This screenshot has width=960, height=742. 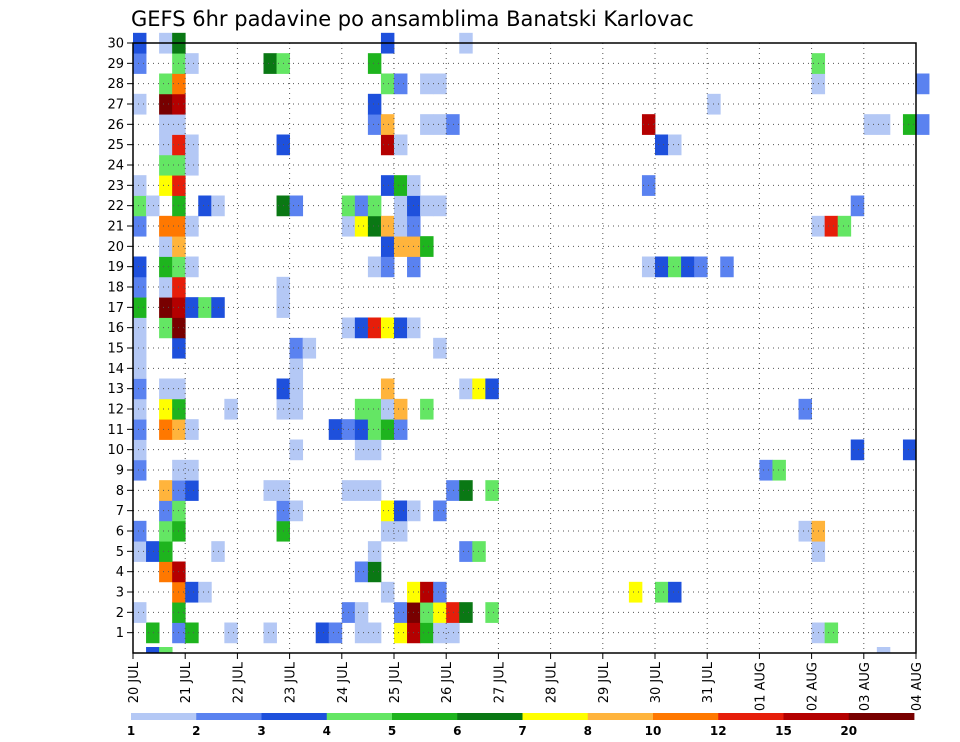 What do you see at coordinates (120, 552) in the screenshot?
I see `y-tick-label: 5` at bounding box center [120, 552].